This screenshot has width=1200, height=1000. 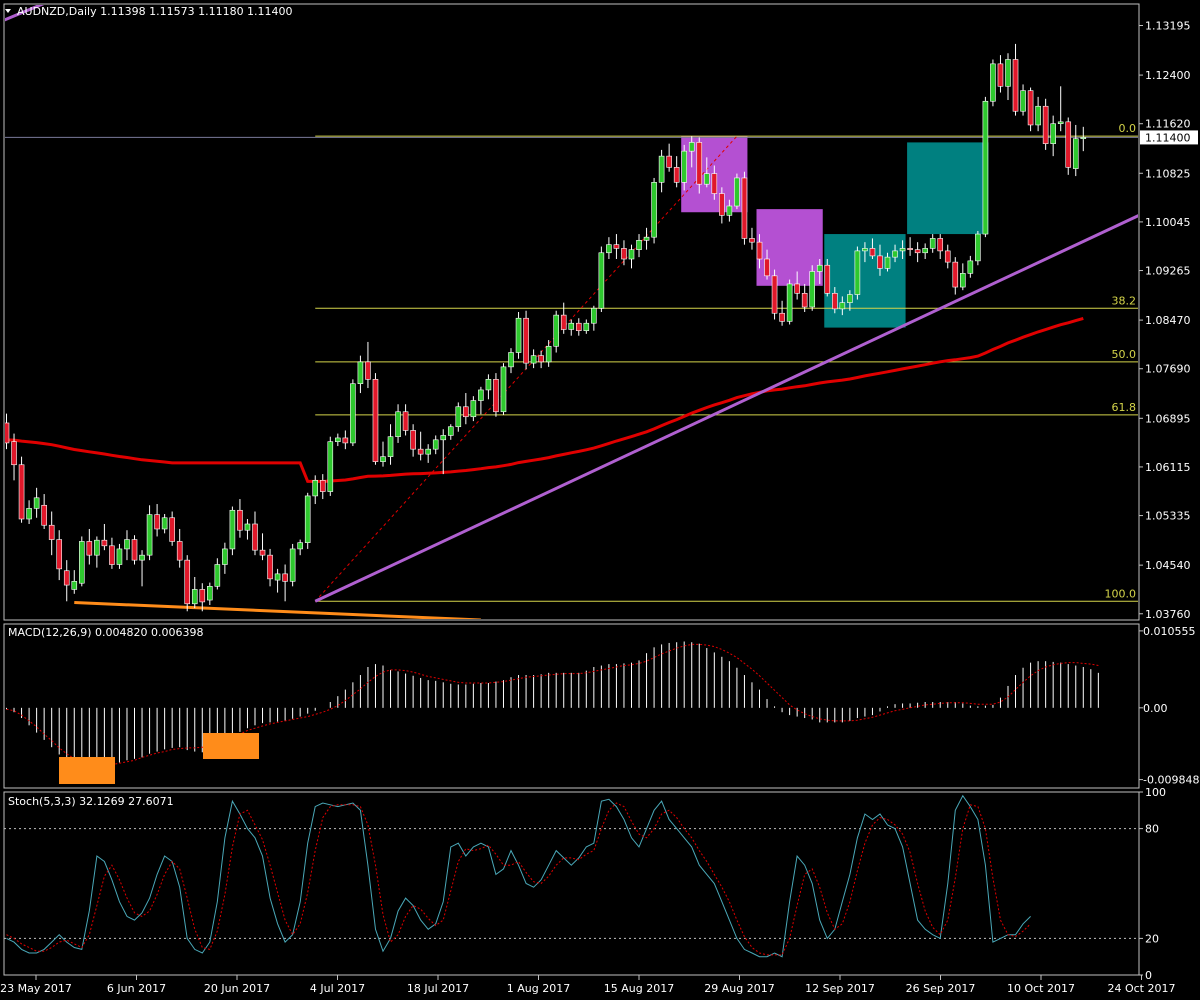 I want to click on dropdown-triangle-icon, so click(x=8, y=11).